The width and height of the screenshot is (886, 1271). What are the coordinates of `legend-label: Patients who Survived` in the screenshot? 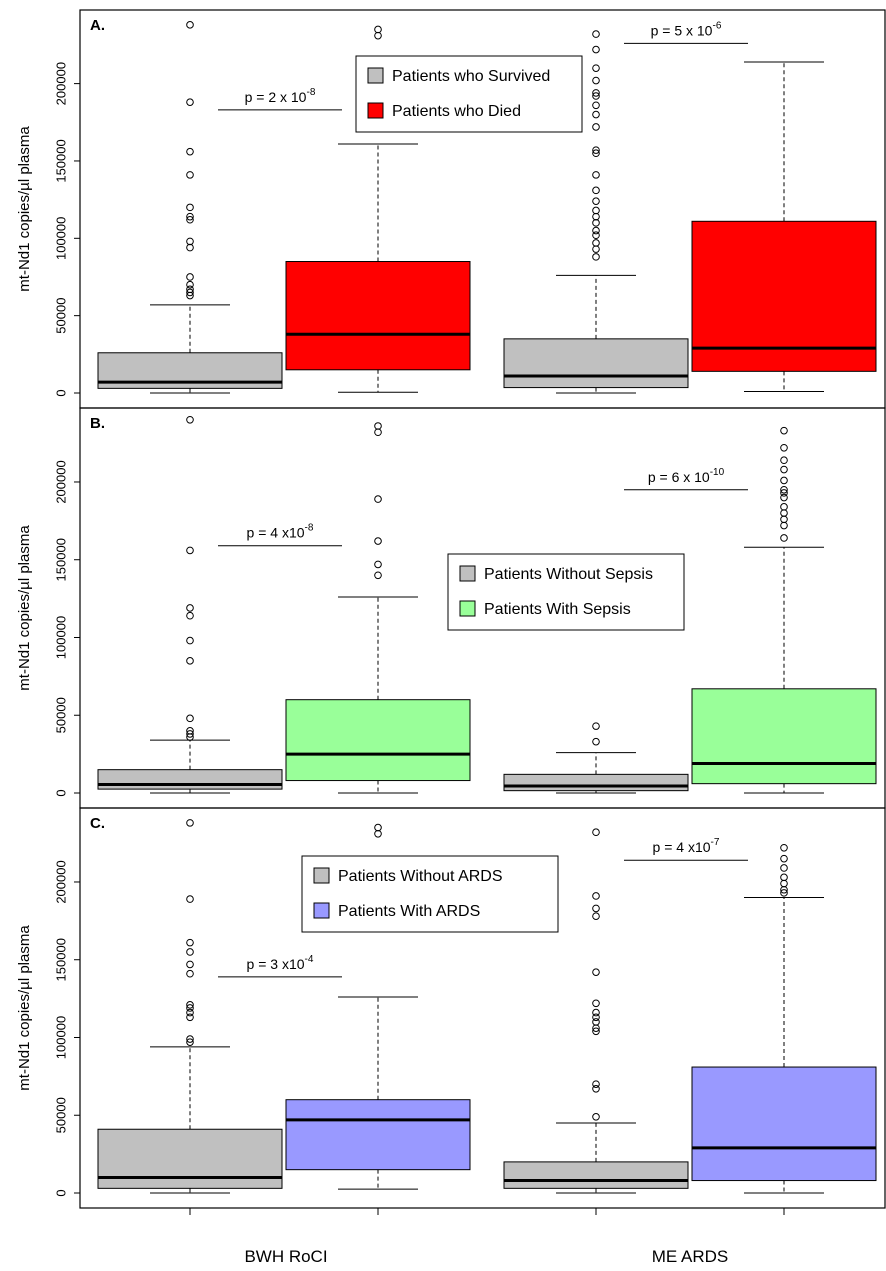 It's located at (471, 76).